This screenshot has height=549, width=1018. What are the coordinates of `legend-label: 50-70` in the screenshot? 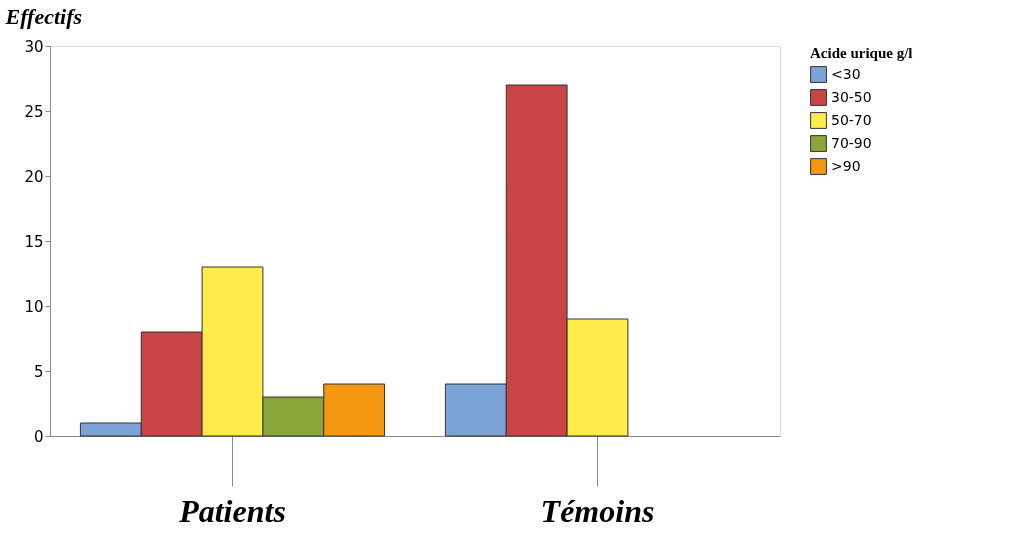 It's located at (851, 119).